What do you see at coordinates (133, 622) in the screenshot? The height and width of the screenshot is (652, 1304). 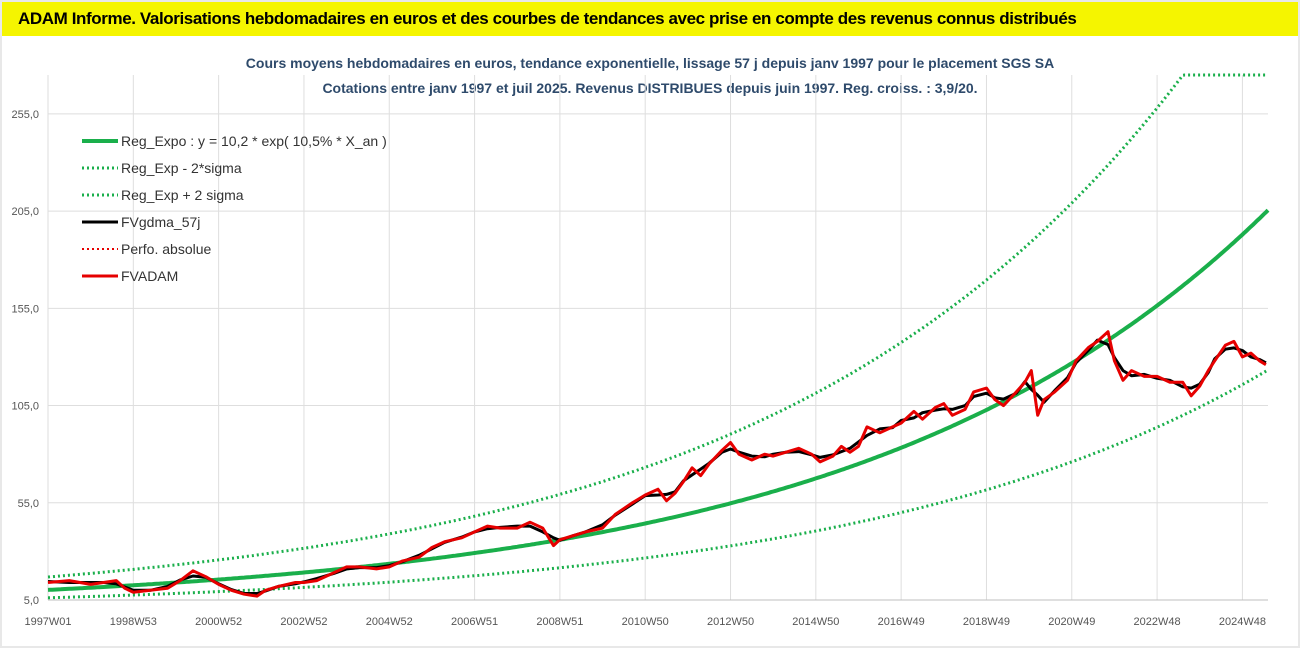 I see `x-tick-label: 1998W53` at bounding box center [133, 622].